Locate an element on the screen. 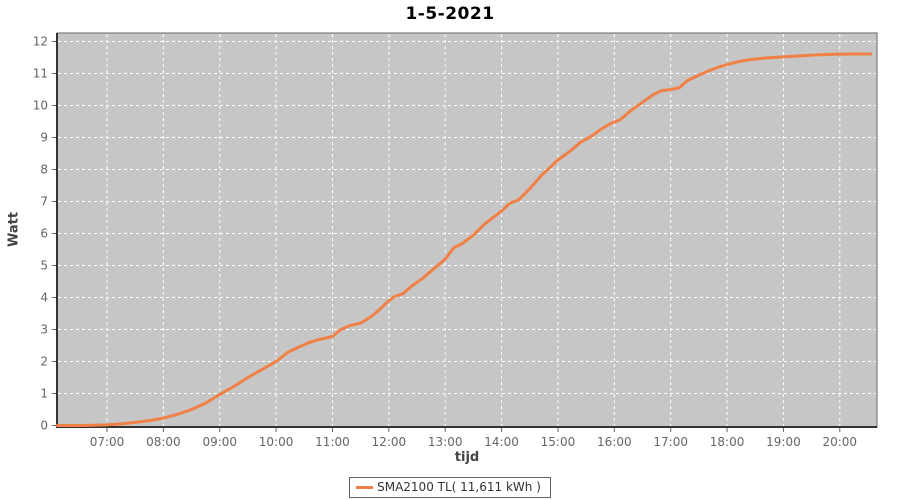 The height and width of the screenshot is (500, 900). x-tick-label: 20:00 is located at coordinates (839, 442).